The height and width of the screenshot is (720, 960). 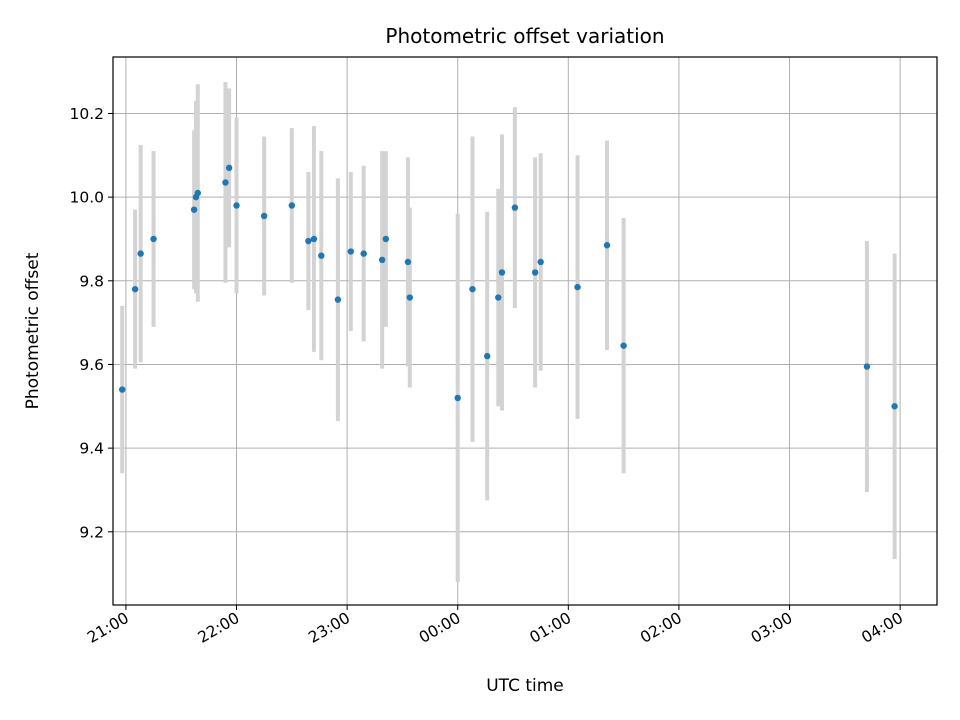 I want to click on x-axis-label: UTC time, so click(x=525, y=686).